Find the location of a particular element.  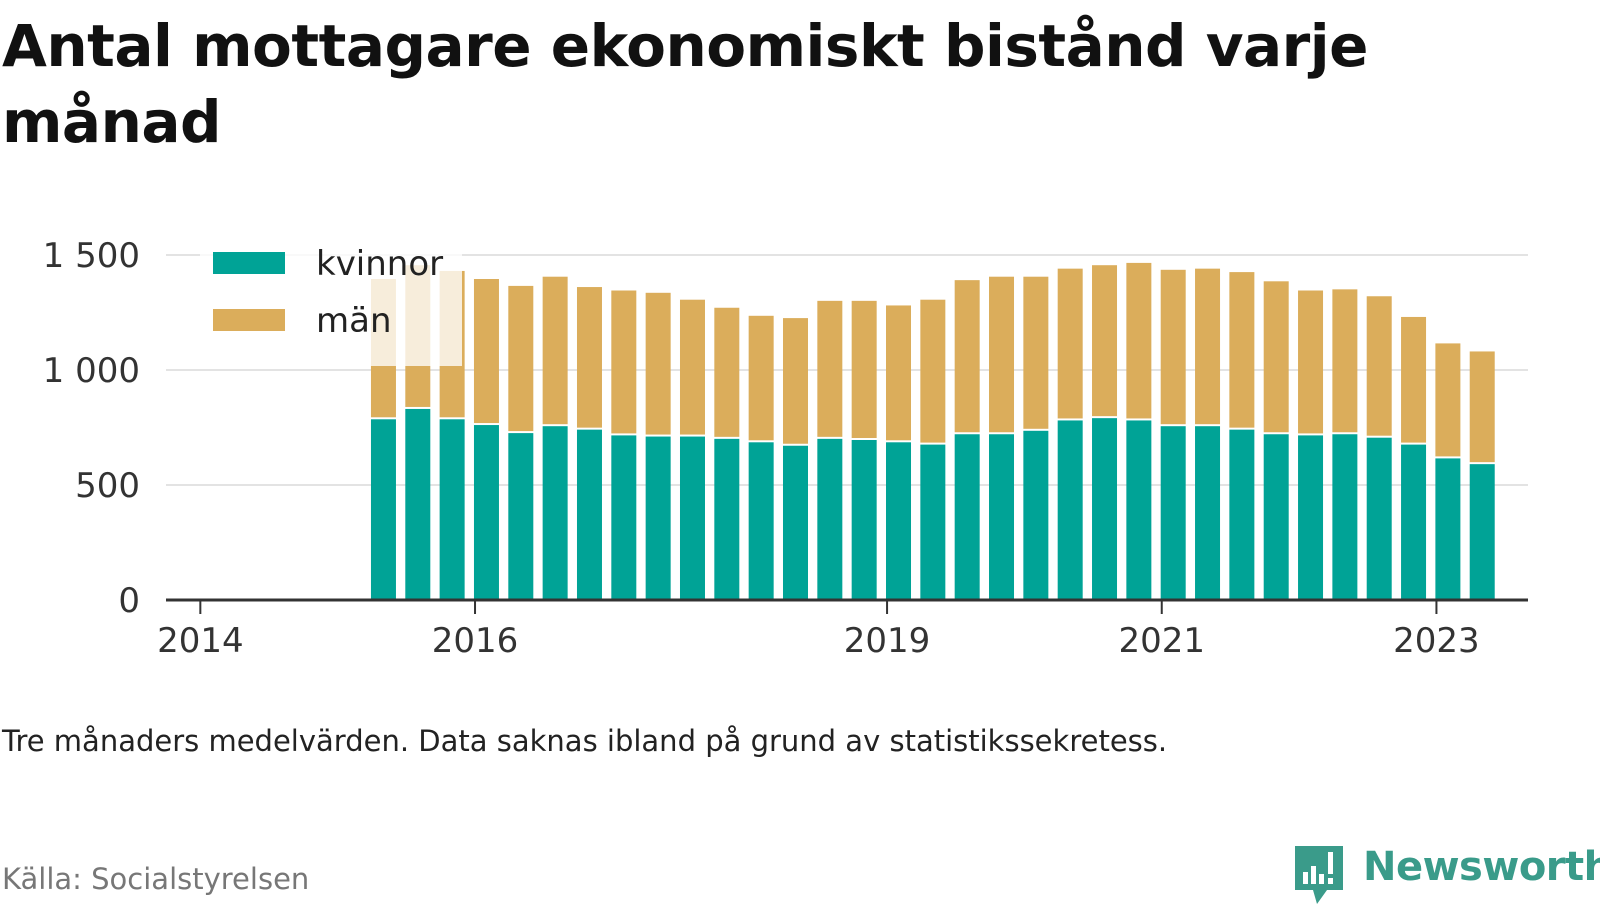

x-axis: 2014 2016 2019 2021 2023 is located at coordinates (842, 629).